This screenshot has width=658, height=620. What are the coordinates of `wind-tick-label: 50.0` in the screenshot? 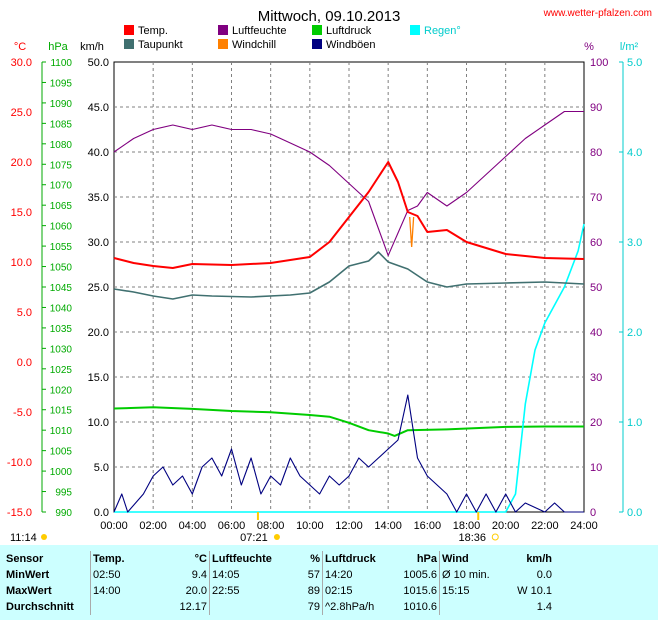 It's located at (98, 63).